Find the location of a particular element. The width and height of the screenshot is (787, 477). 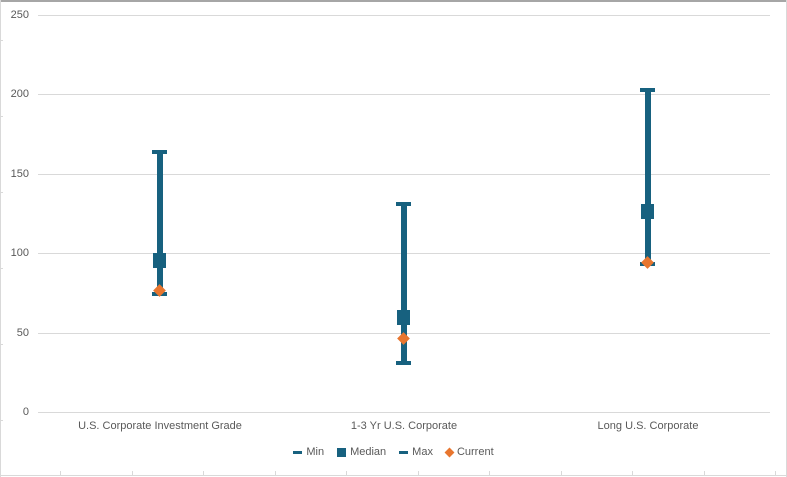

y-axis-label: 150 is located at coordinates (19, 174).